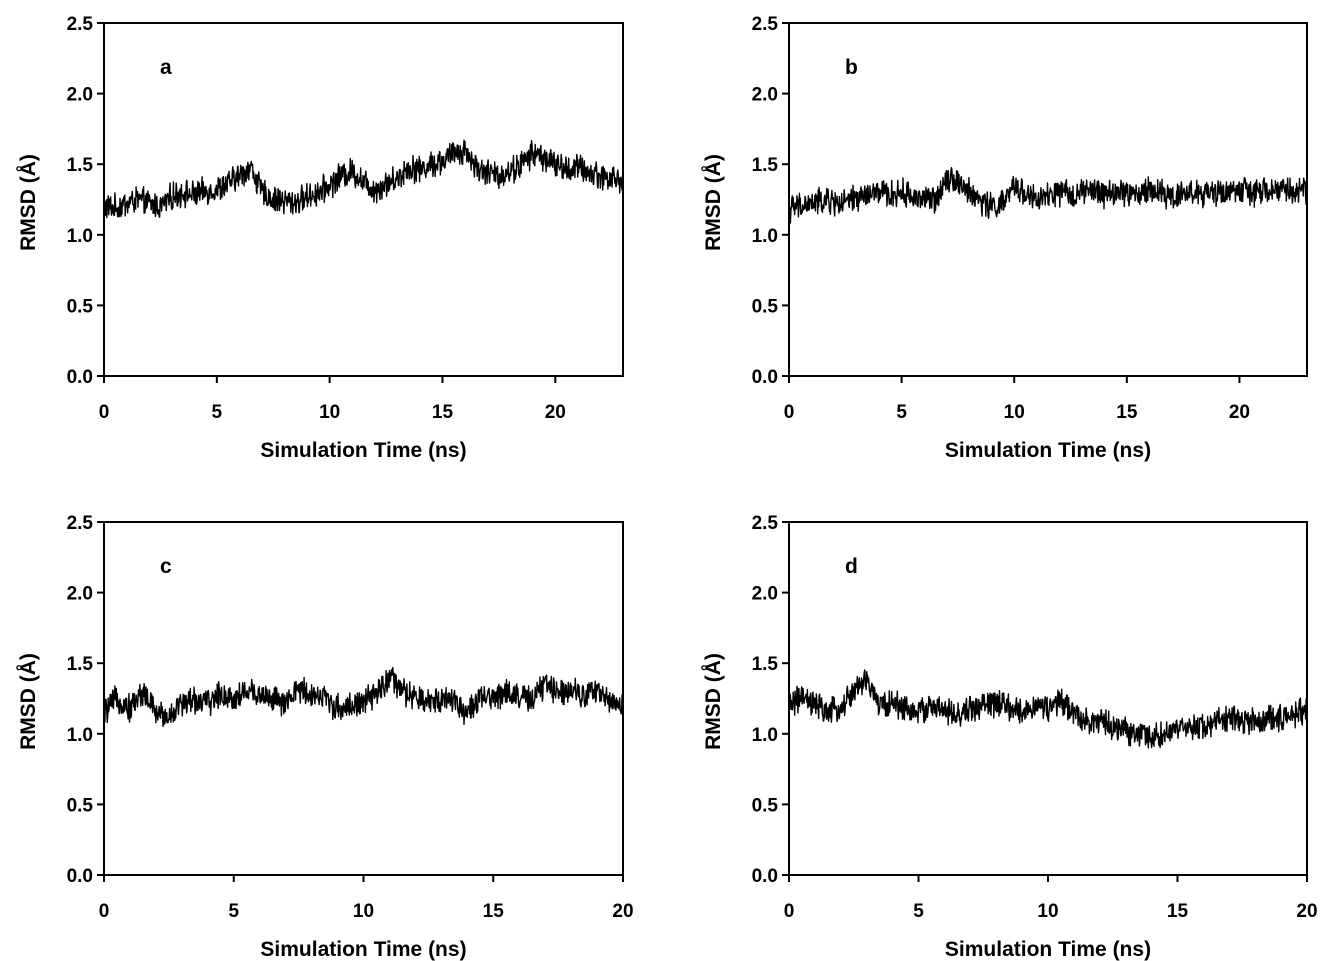 The width and height of the screenshot is (1323, 961). Describe the element at coordinates (166, 566) in the screenshot. I see `panel-label: c` at that location.